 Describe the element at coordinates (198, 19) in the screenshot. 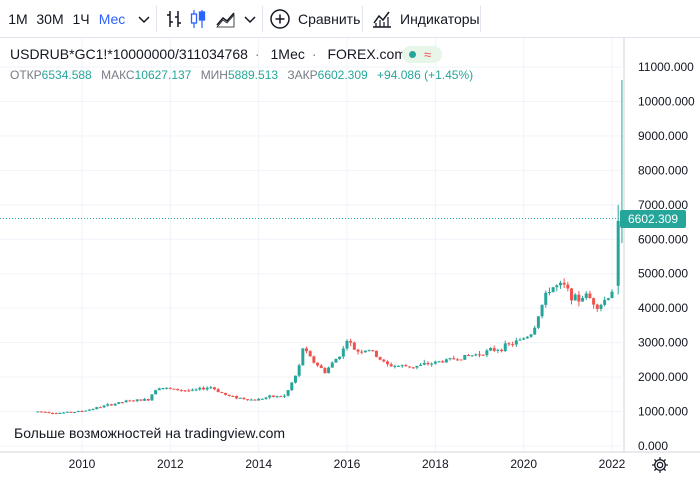

I see `candles-chart-type-icon` at that location.